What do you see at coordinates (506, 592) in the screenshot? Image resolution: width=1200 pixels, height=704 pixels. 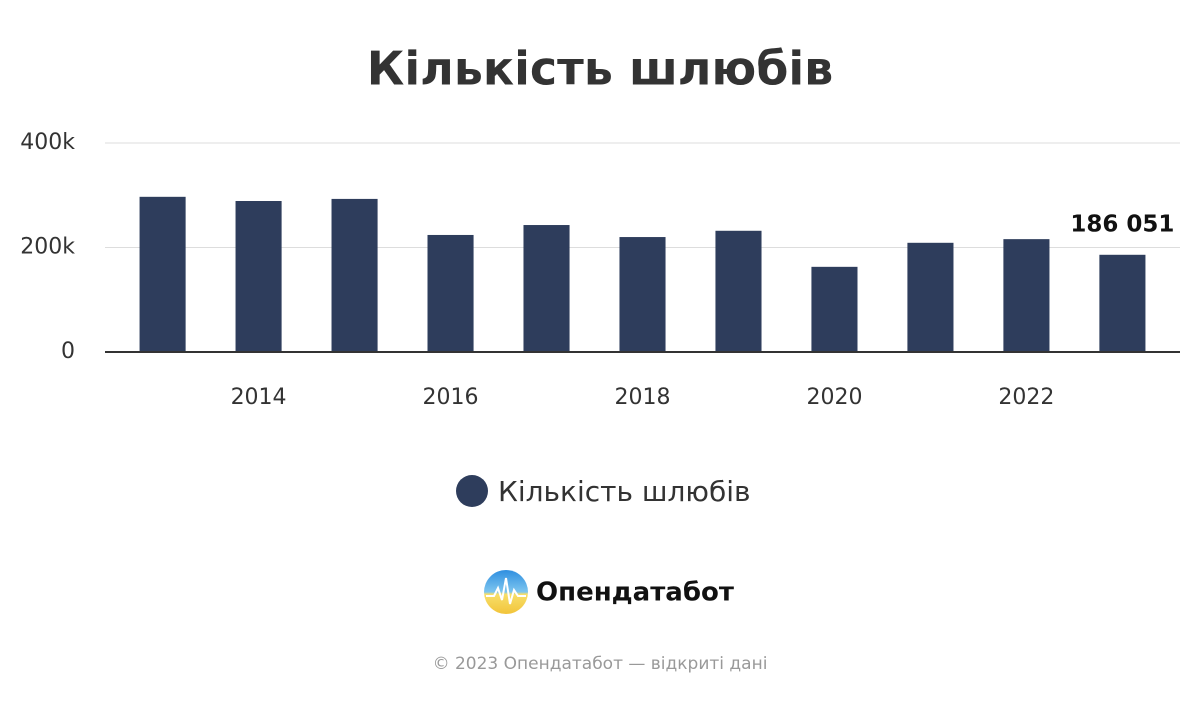 I see `logo-icon` at bounding box center [506, 592].